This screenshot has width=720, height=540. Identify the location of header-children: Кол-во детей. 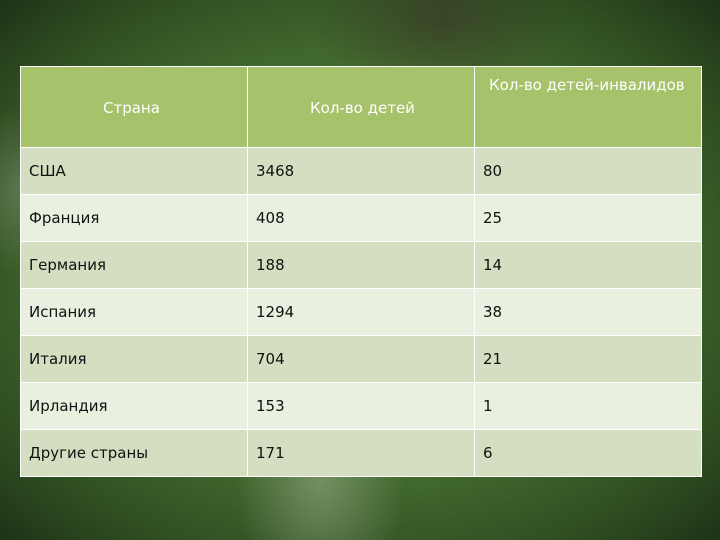
(361, 107).